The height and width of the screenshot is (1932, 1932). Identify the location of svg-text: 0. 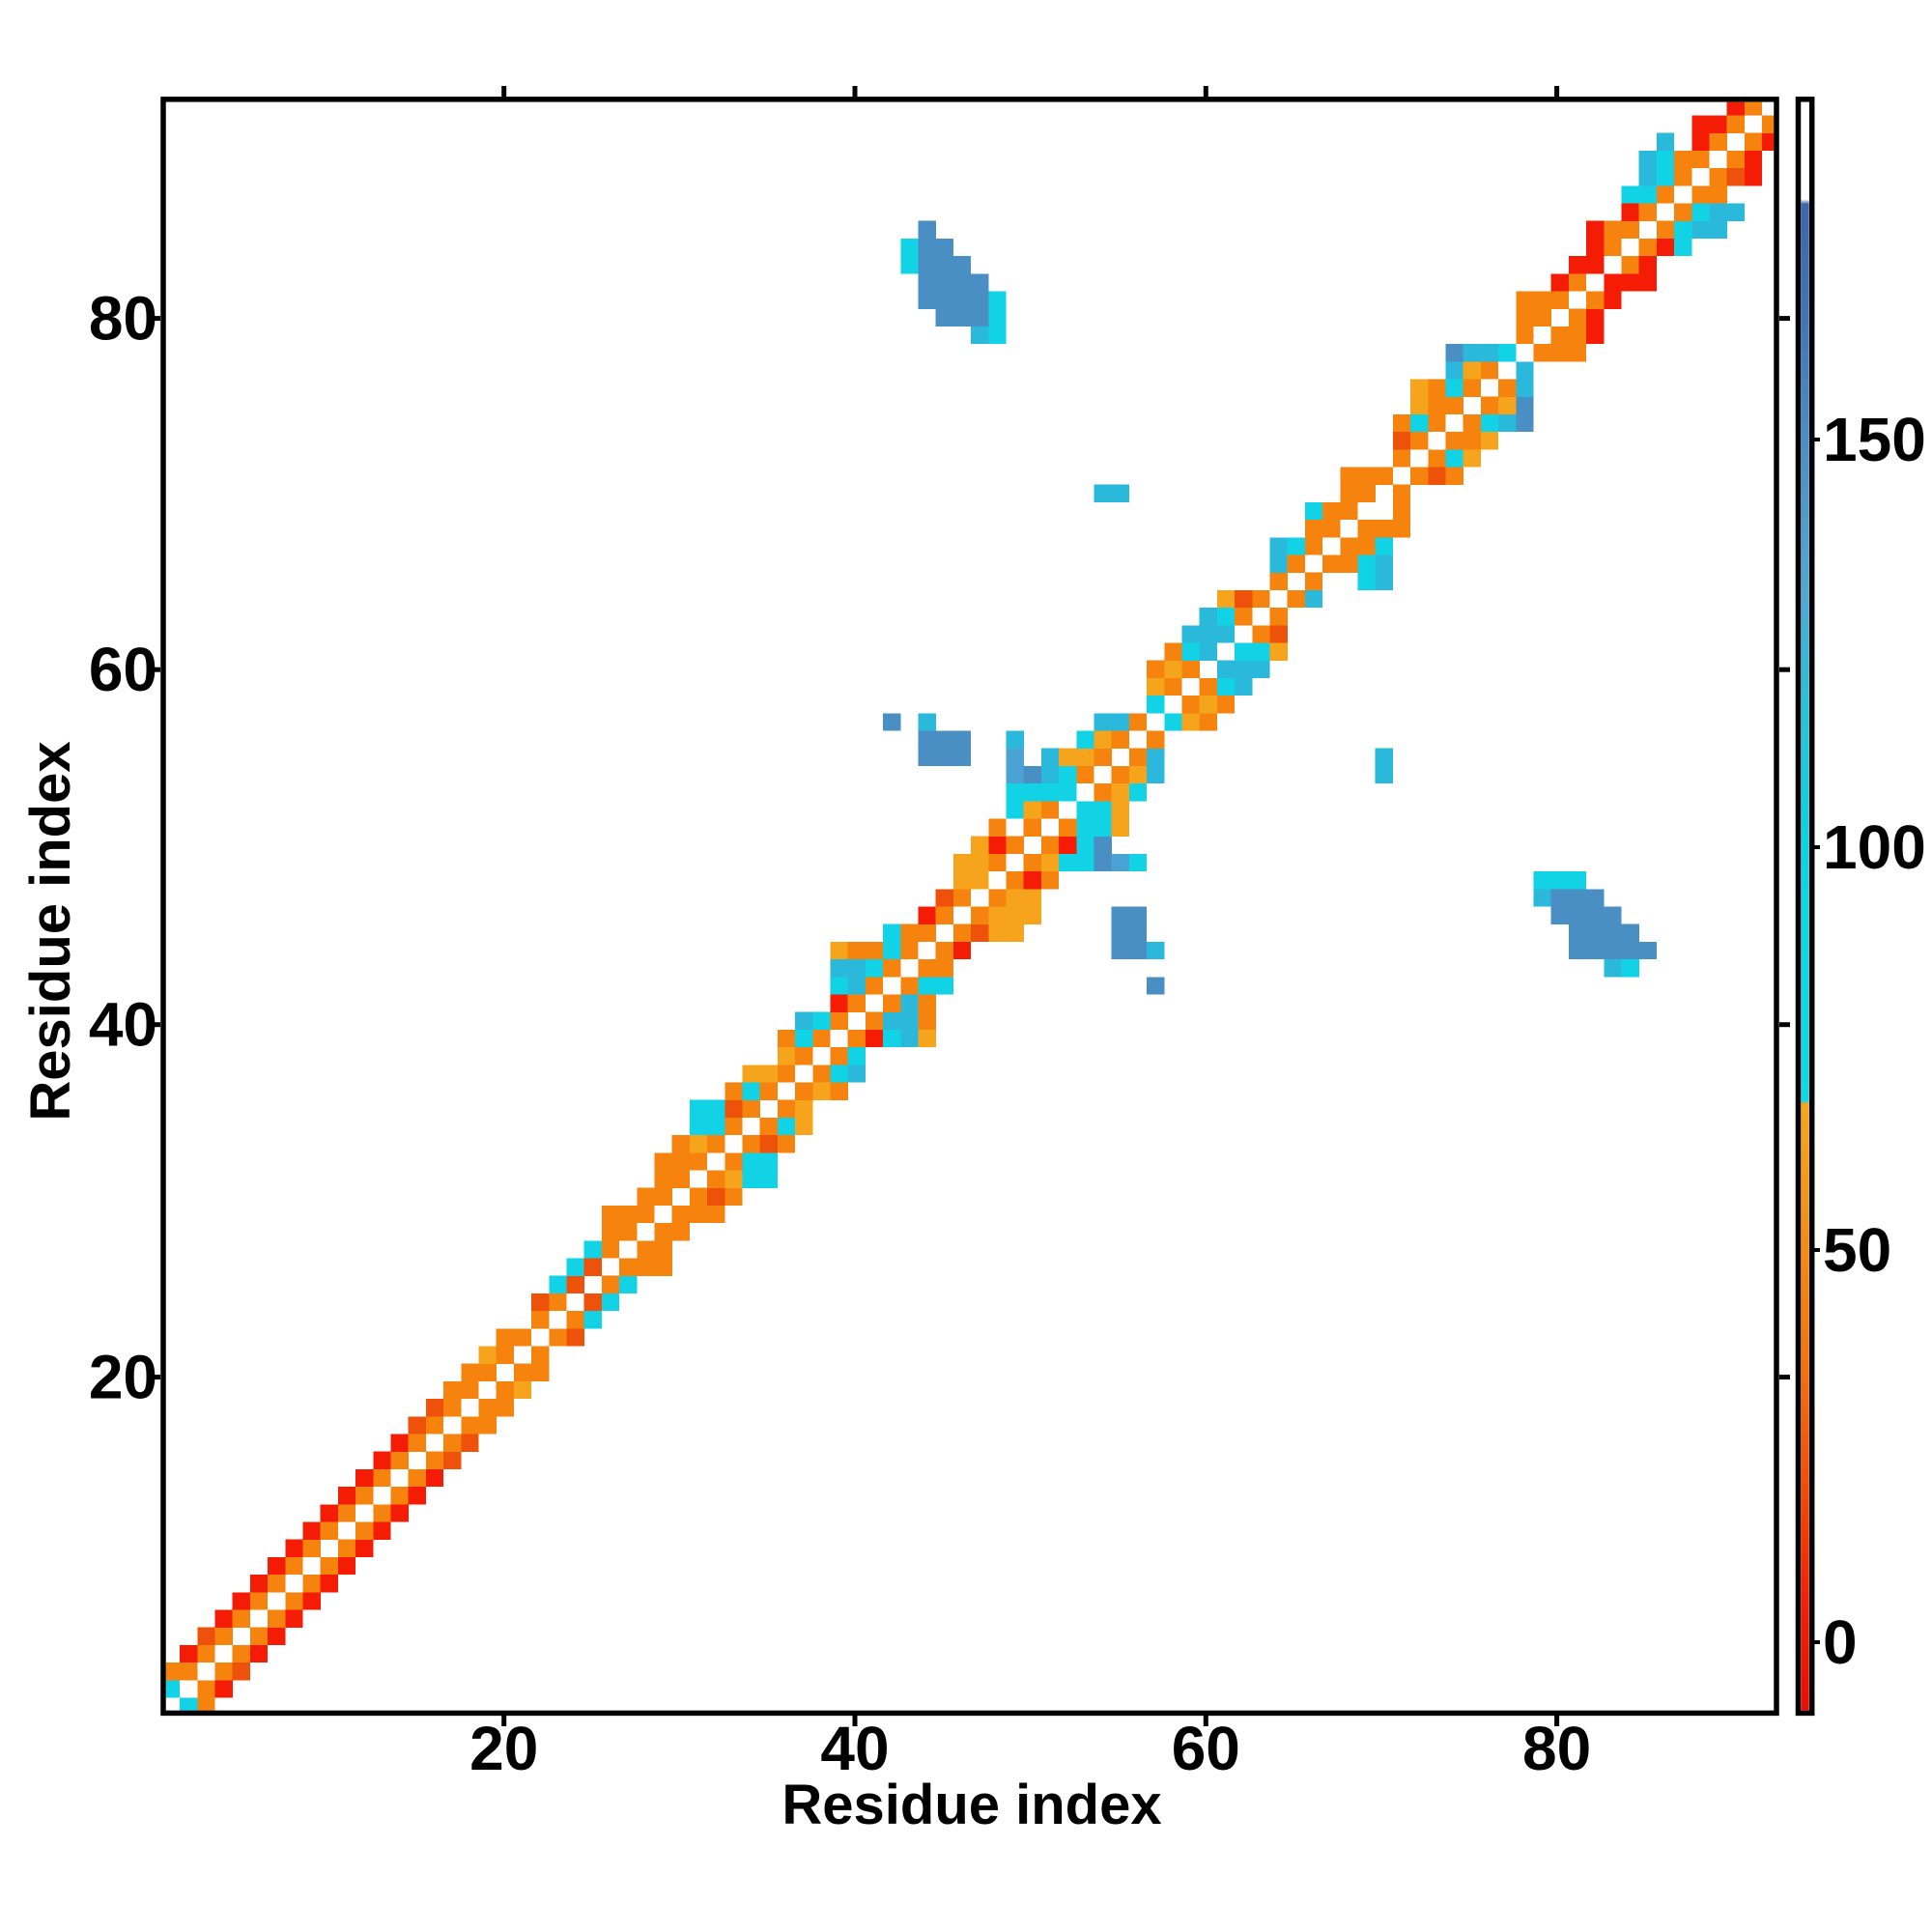
(1840, 1642).